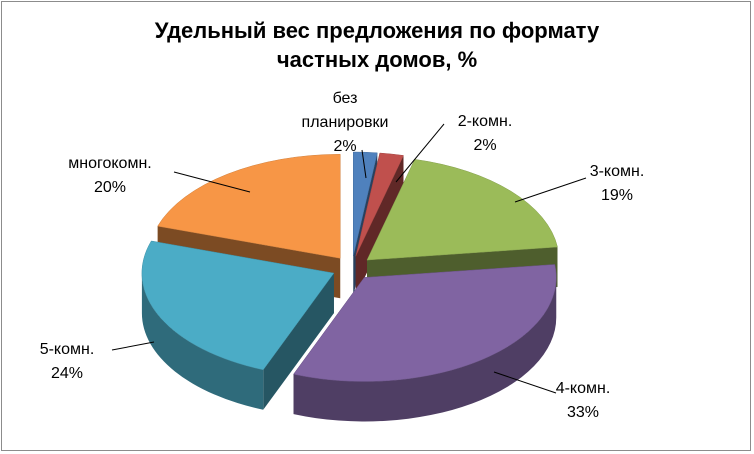 The image size is (754, 454). Describe the element at coordinates (485, 134) in the screenshot. I see `data-label: 2-комн. 2%` at that location.